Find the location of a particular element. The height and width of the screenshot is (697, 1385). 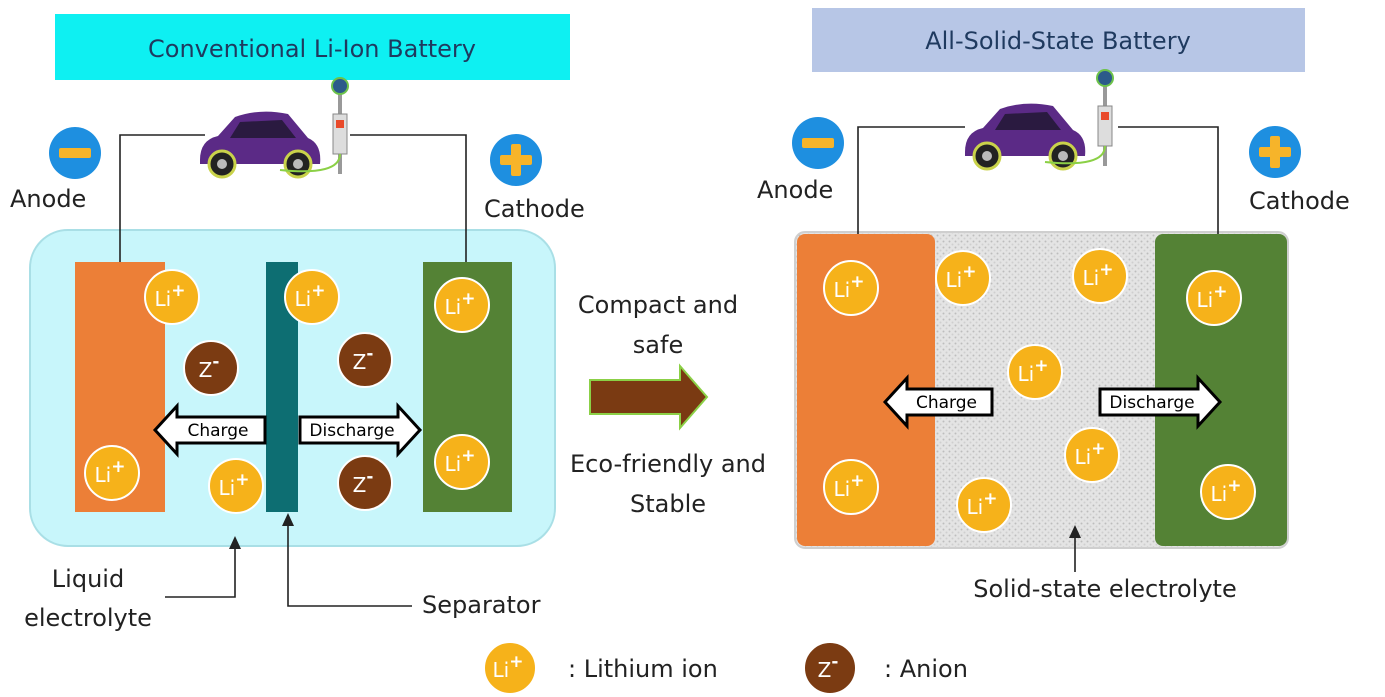

cathode-plate is located at coordinates (1221, 390).